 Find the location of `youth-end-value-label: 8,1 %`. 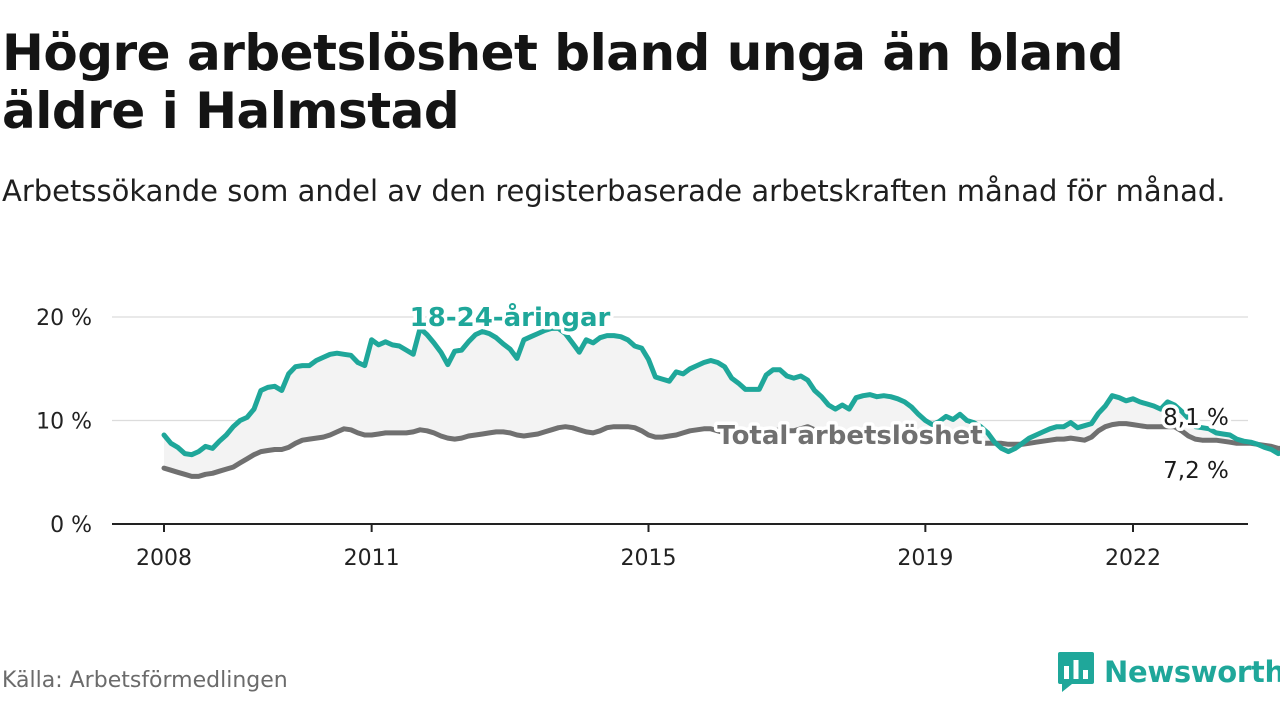

youth-end-value-label: 8,1 % is located at coordinates (1196, 418).